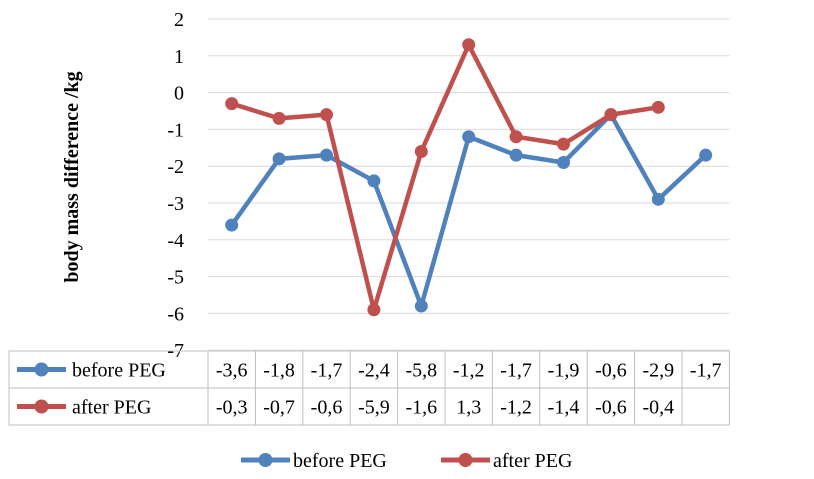  Describe the element at coordinates (532, 461) in the screenshot. I see `legend-label: after PEG` at that location.